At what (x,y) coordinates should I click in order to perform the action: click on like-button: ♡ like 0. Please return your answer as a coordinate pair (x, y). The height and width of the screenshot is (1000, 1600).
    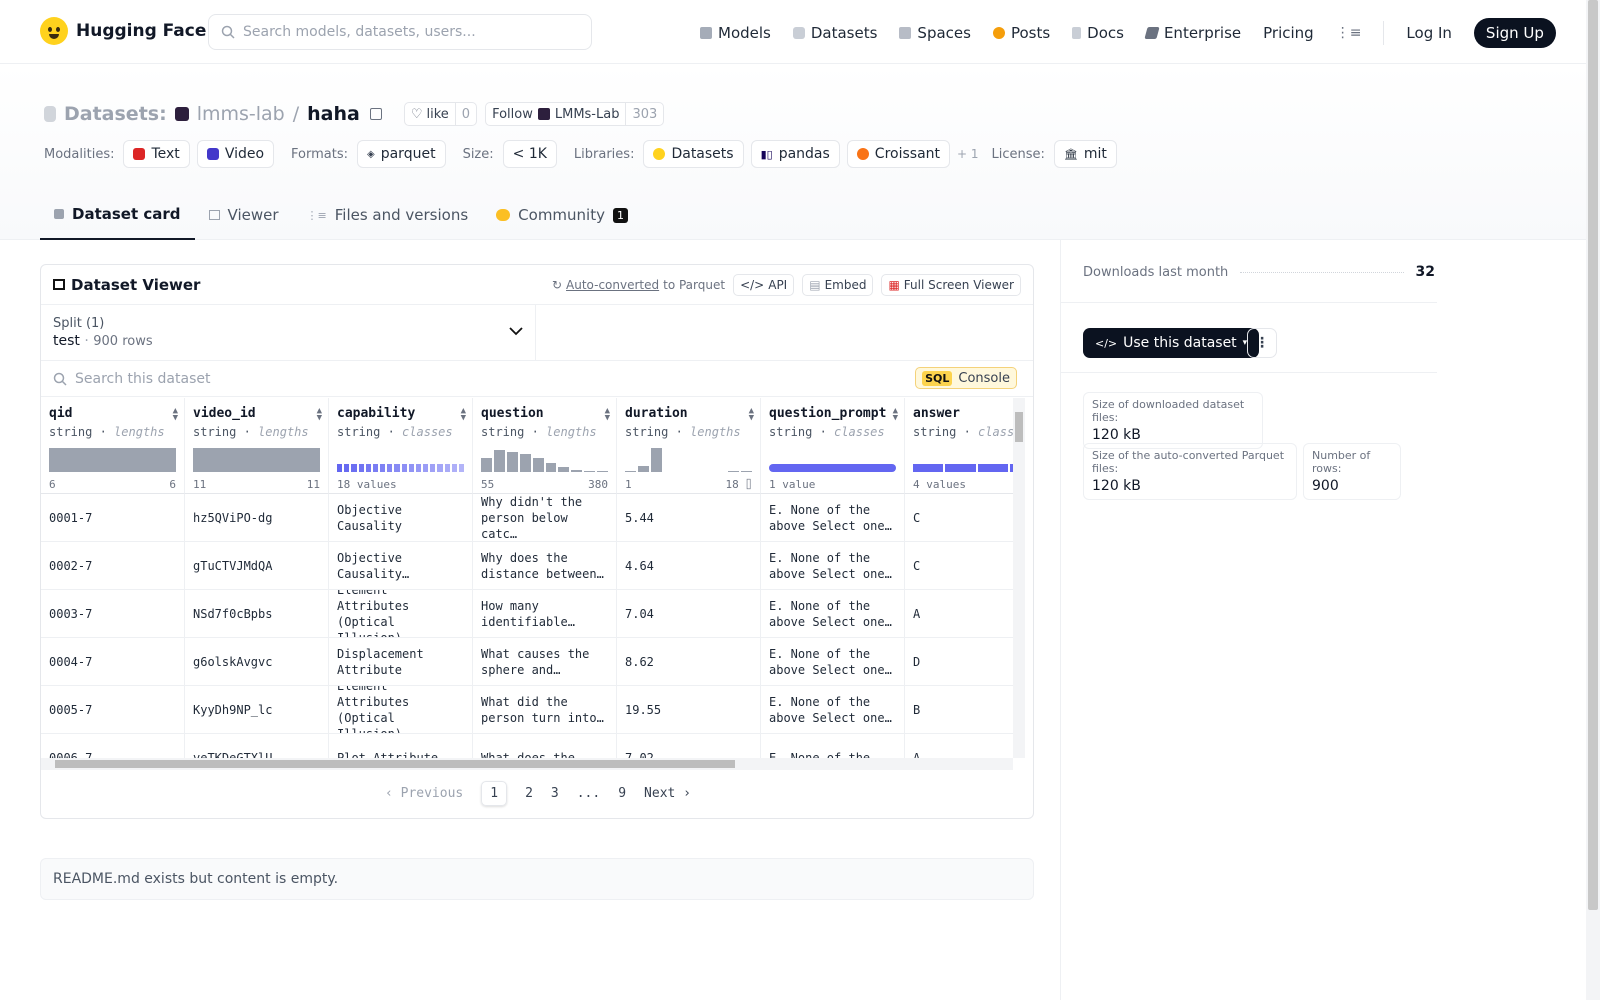
    Looking at the image, I should click on (440, 114).